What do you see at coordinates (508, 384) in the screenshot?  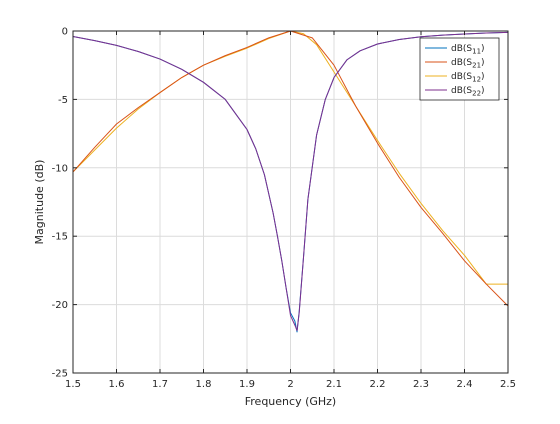 I see `x-tick-label: 2.5` at bounding box center [508, 384].